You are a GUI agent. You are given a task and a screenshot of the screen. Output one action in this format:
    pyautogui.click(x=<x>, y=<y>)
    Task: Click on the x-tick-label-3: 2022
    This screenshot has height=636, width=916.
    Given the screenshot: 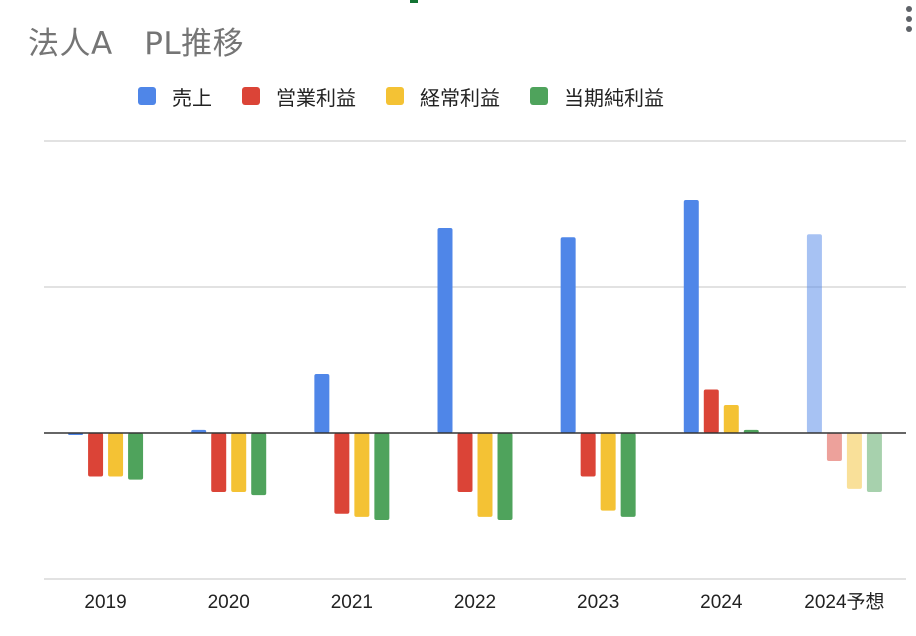 What is the action you would take?
    pyautogui.click(x=475, y=602)
    